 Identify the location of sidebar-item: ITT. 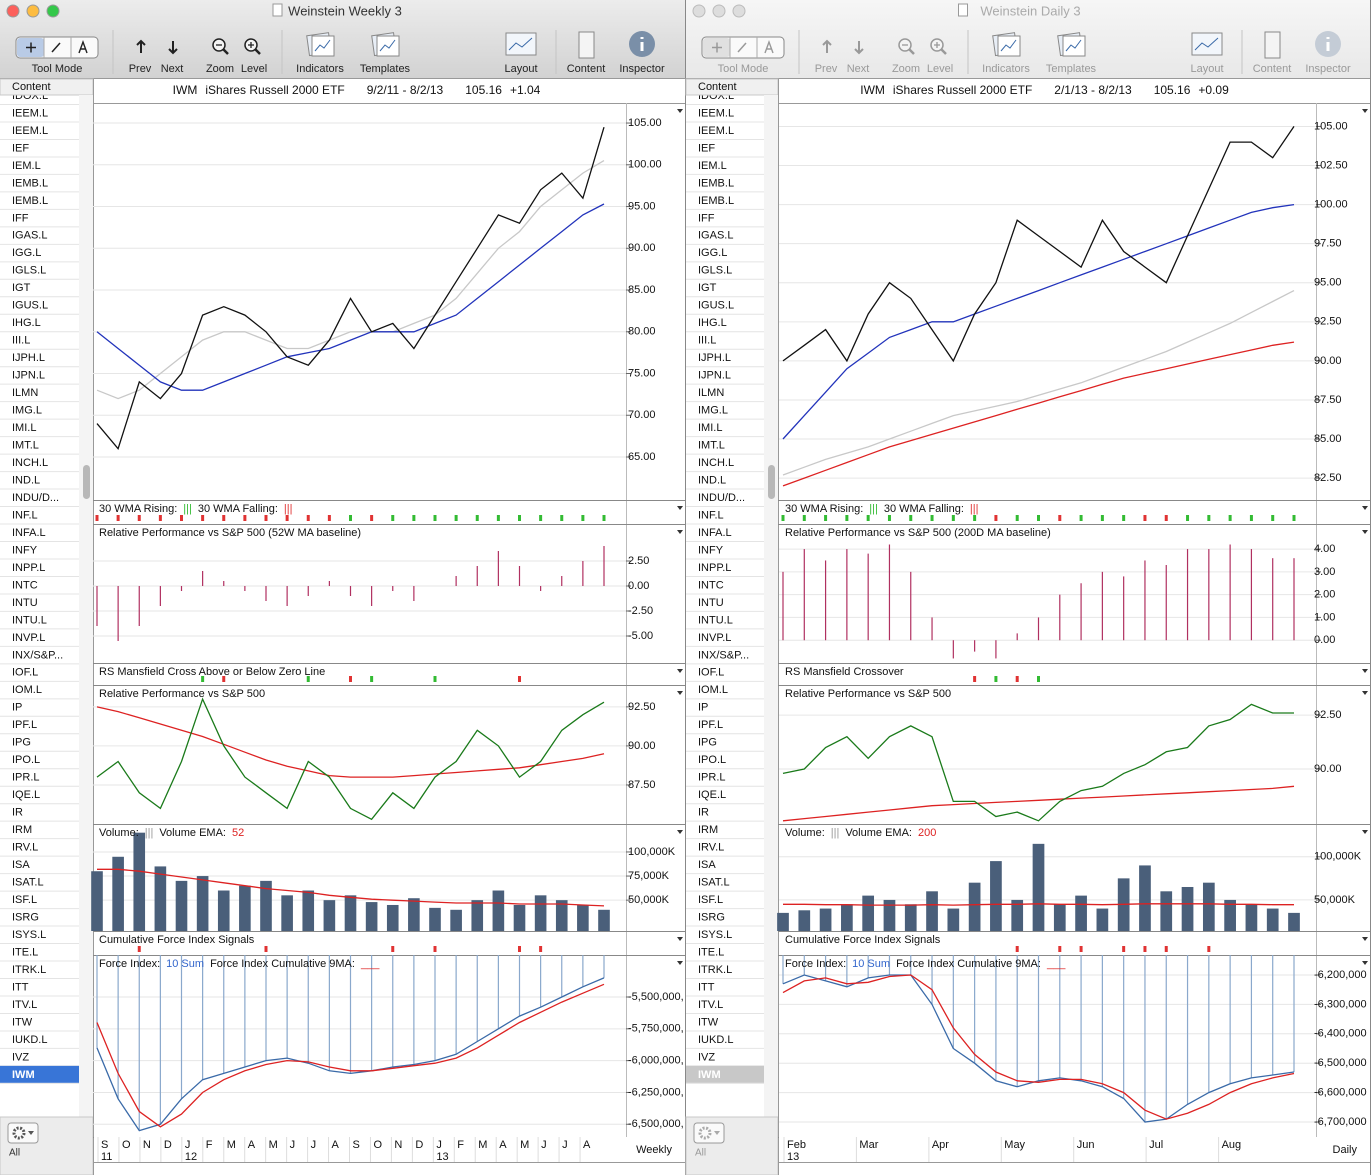
(20, 987).